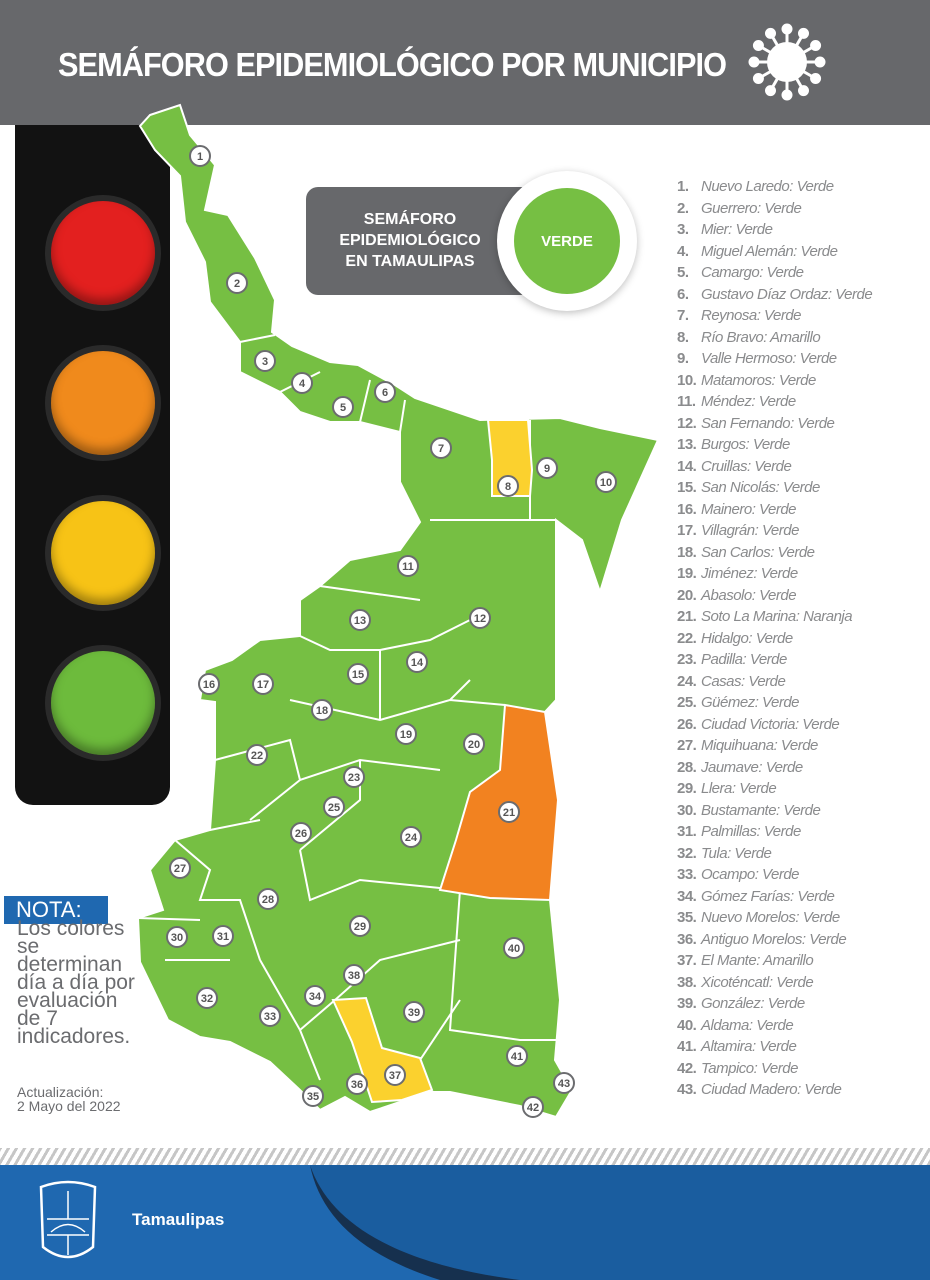  I want to click on marker-number: 36, so click(357, 1085).